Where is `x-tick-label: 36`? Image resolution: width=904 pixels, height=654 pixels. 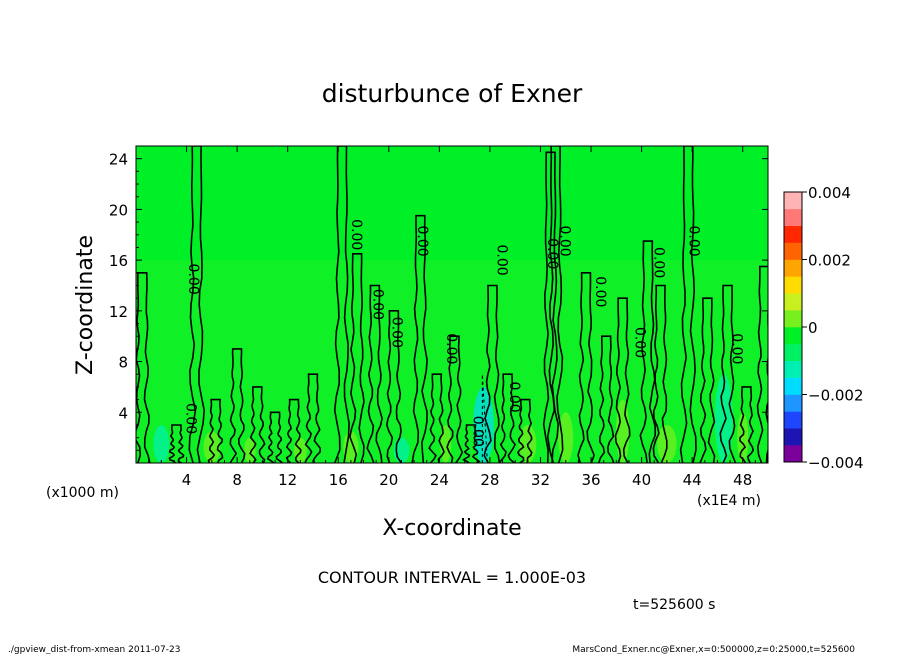 x-tick-label: 36 is located at coordinates (590, 480).